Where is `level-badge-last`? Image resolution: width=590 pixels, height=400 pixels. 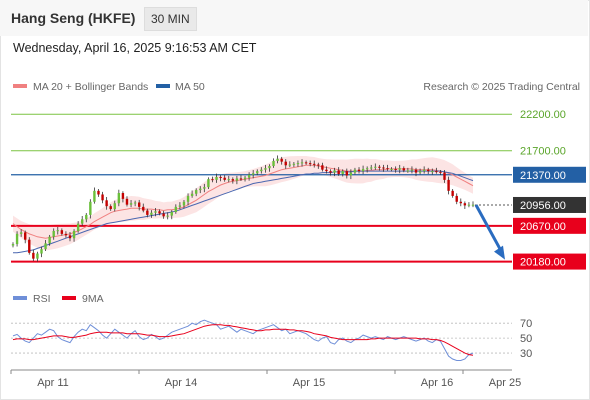 level-badge-last is located at coordinates (549, 204).